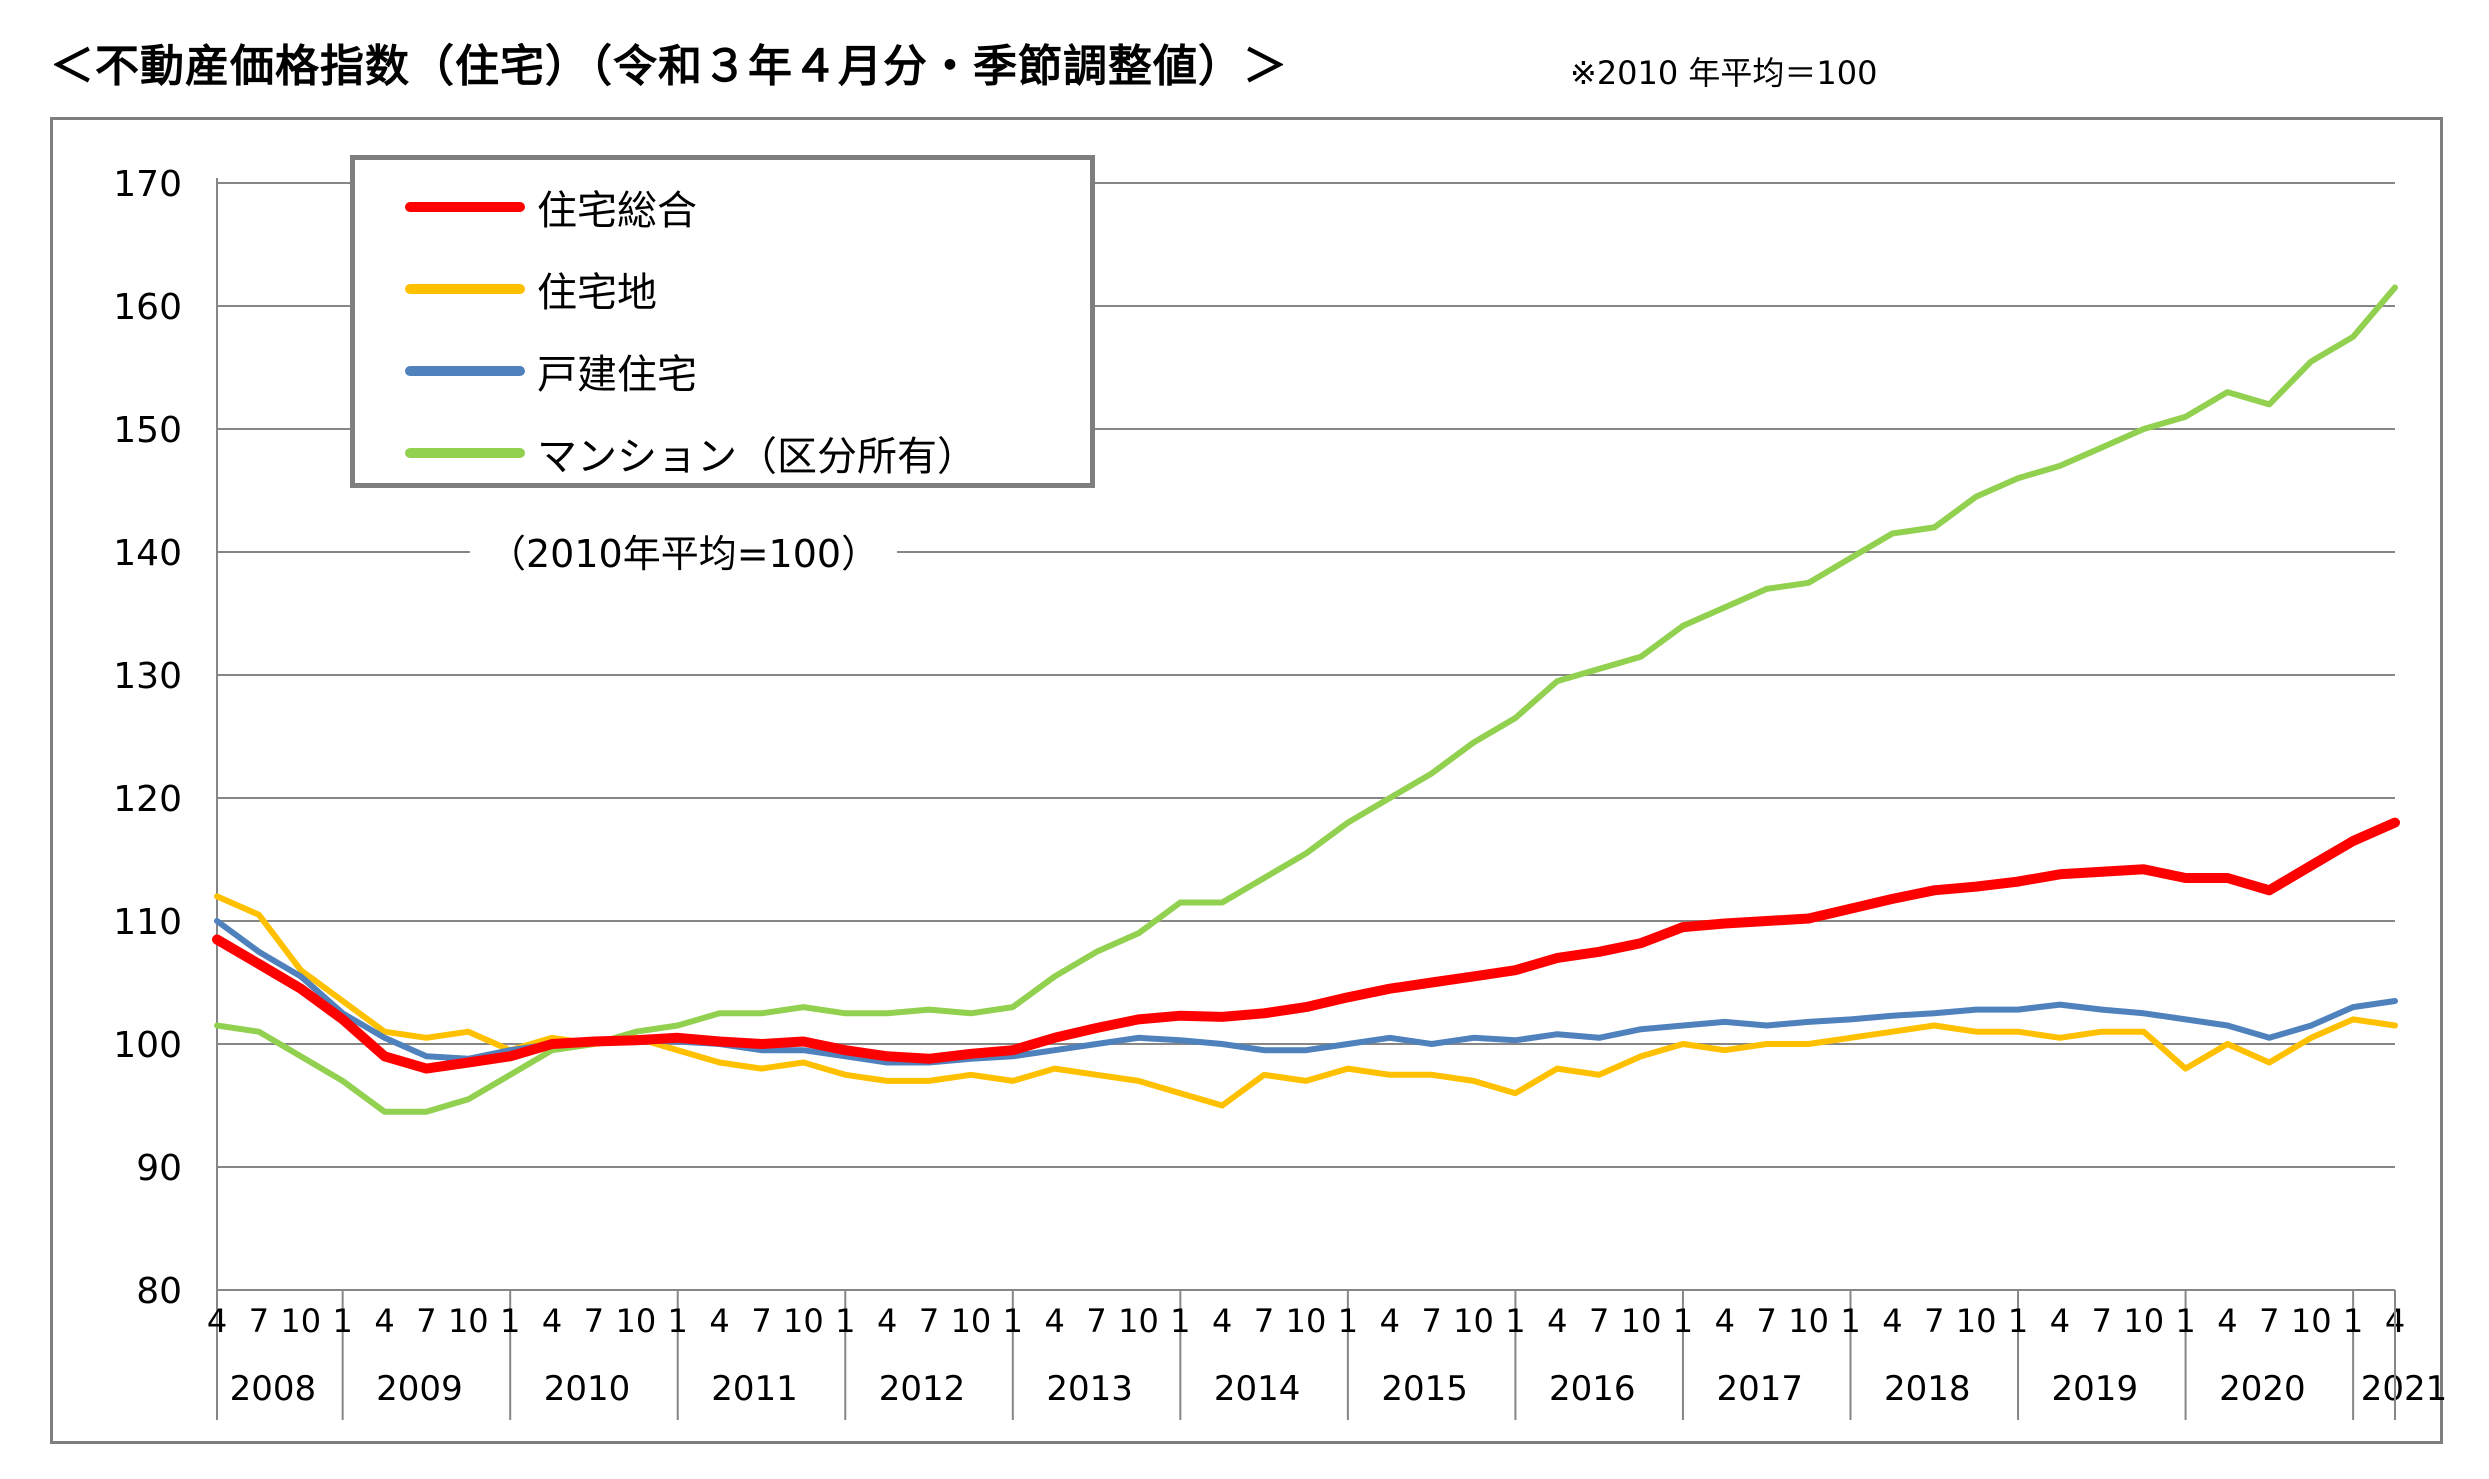 The width and height of the screenshot is (2489, 1479). What do you see at coordinates (147, 922) in the screenshot?
I see `y-tick-label: 110` at bounding box center [147, 922].